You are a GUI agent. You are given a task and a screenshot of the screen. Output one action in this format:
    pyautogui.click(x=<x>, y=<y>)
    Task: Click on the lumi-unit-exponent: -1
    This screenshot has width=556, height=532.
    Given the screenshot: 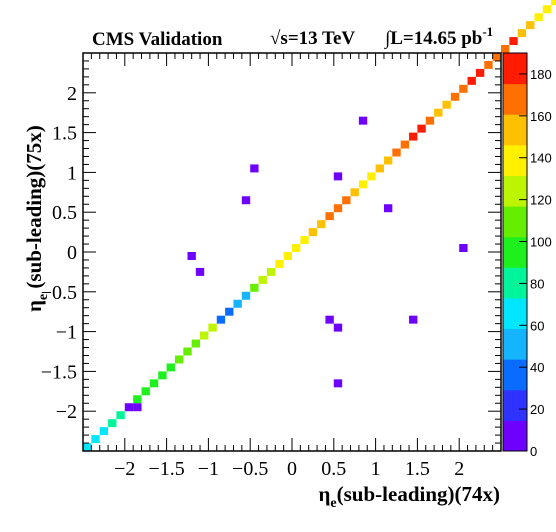 What is the action you would take?
    pyautogui.click(x=487, y=31)
    